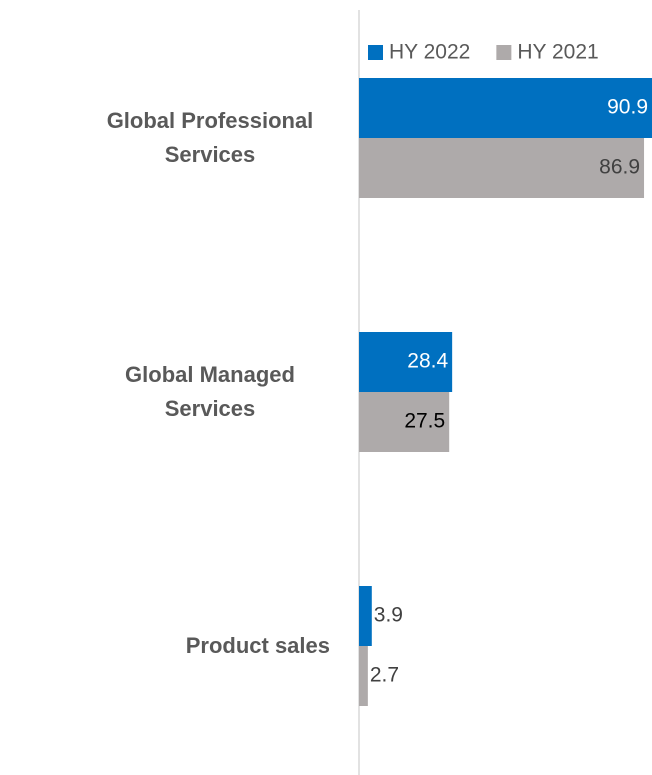  I want to click on value-label: 3.9, so click(388, 615).